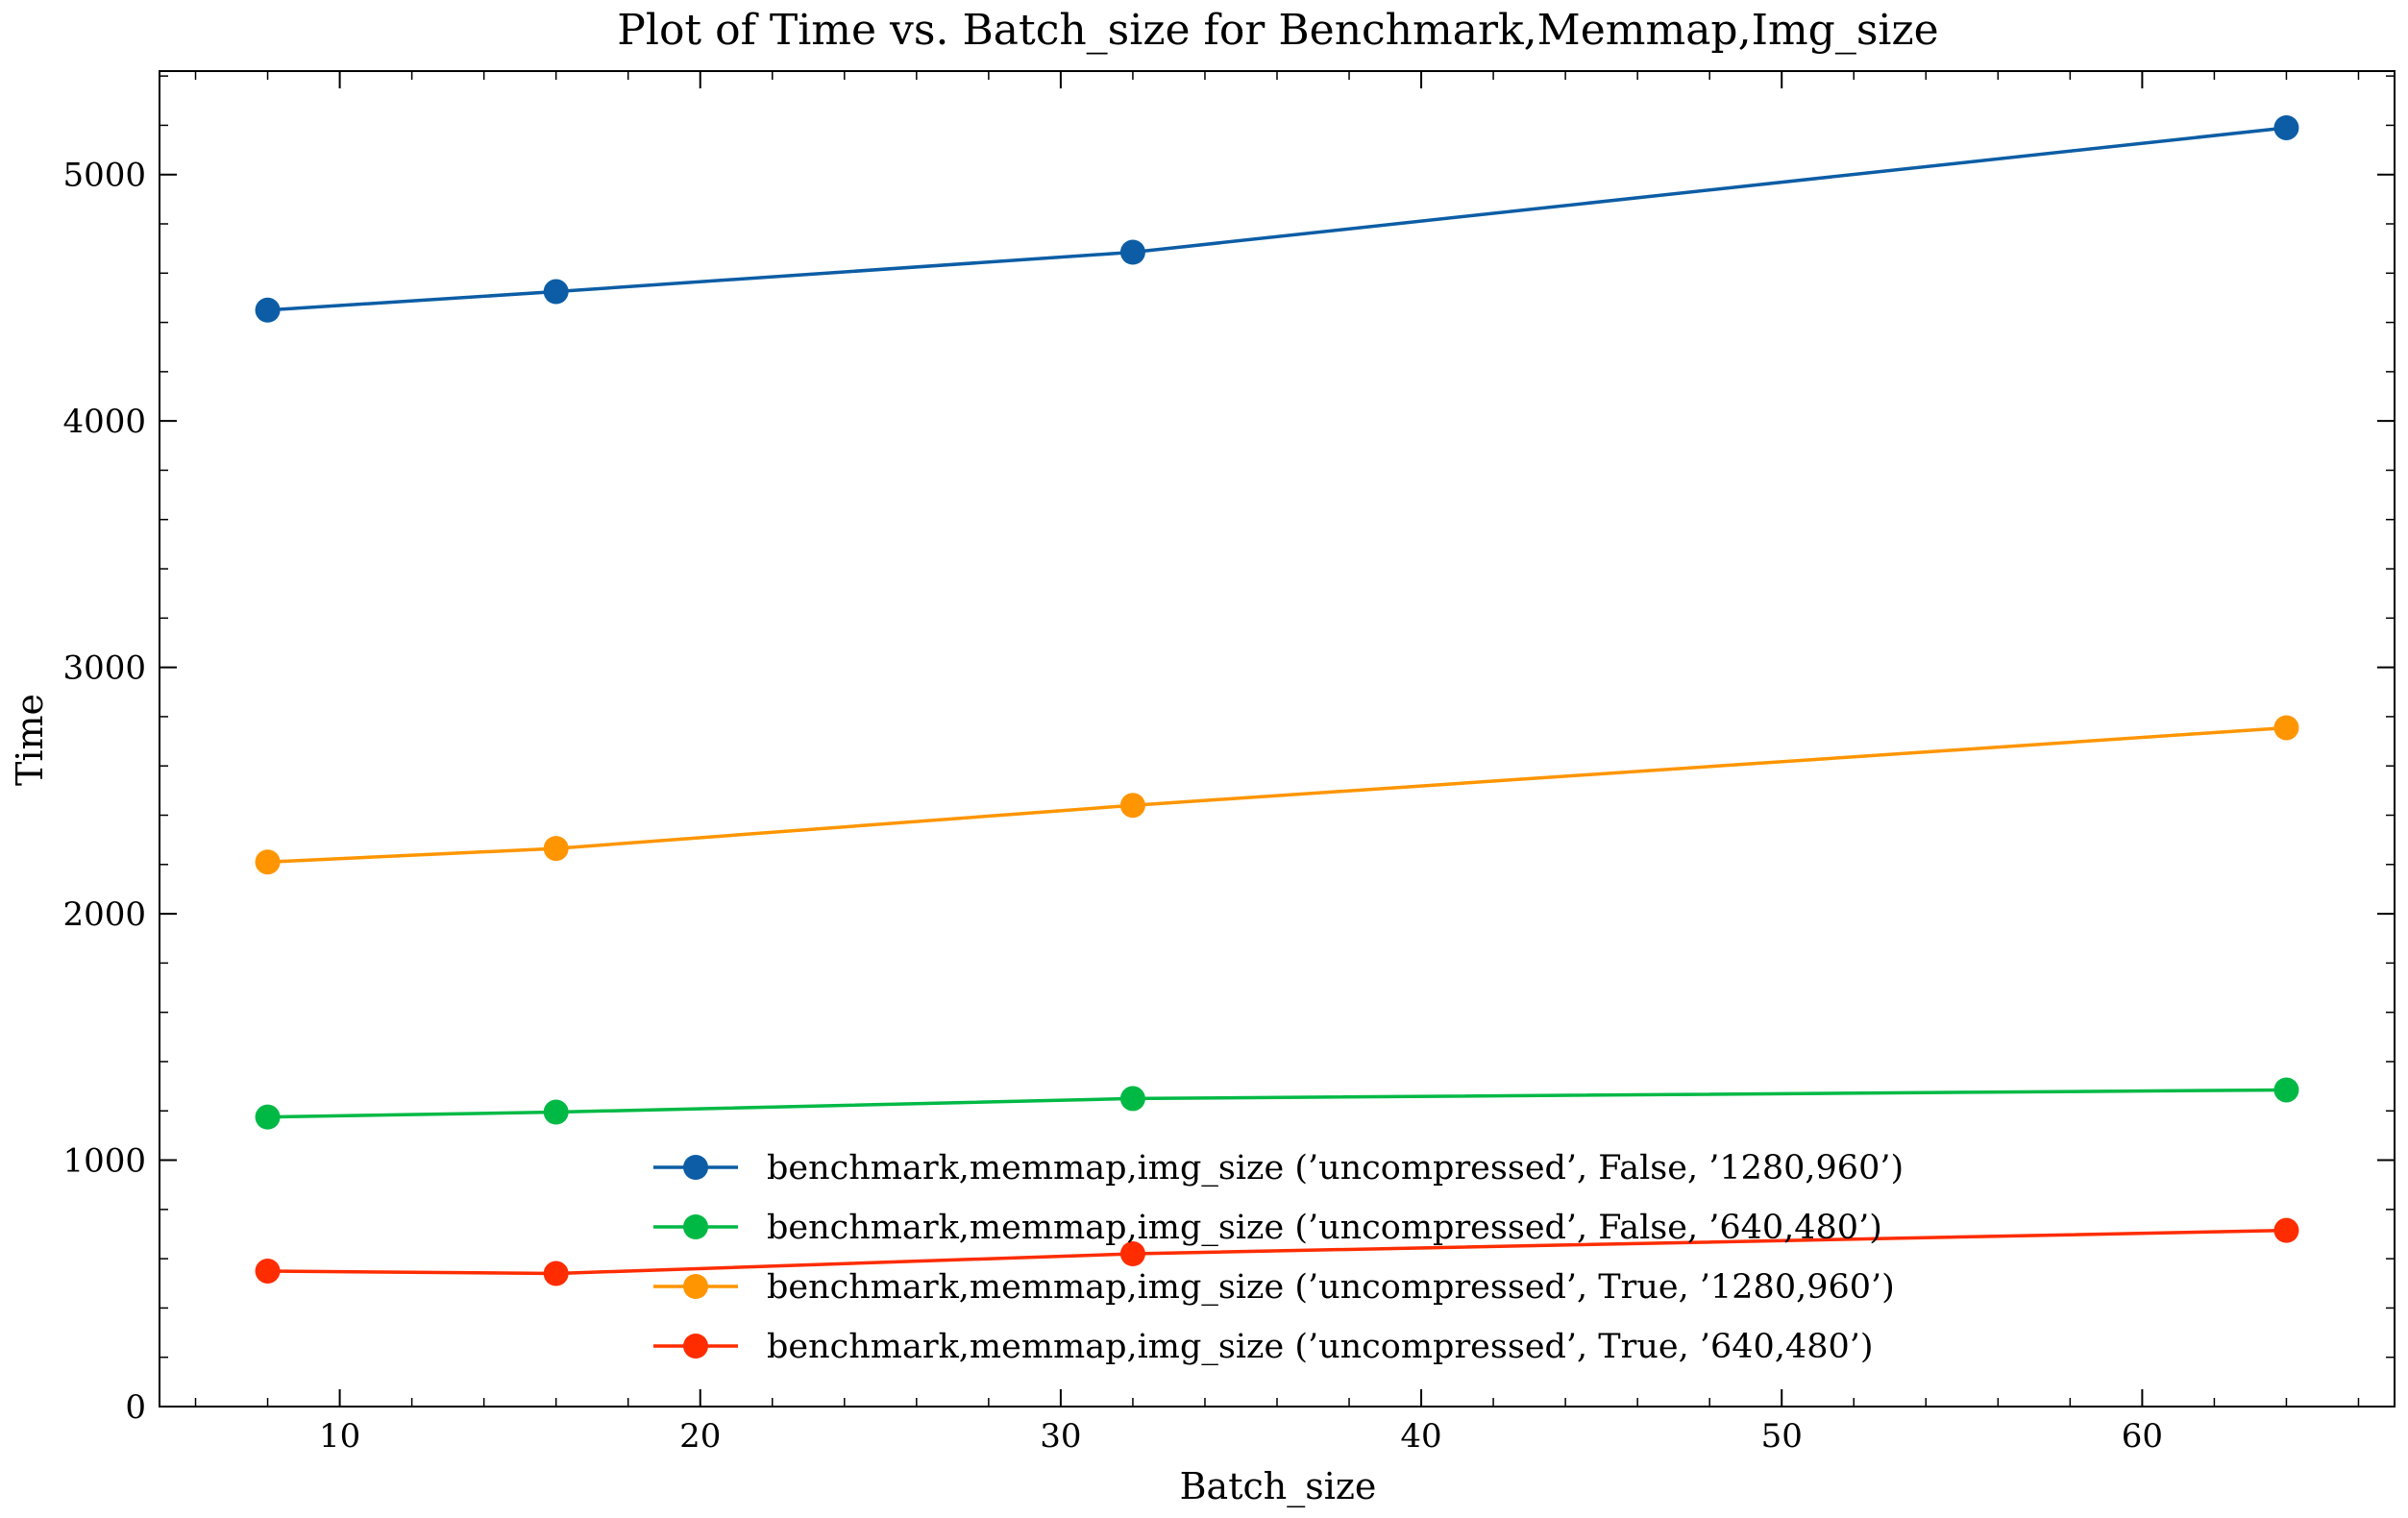 The image size is (2408, 1518). What do you see at coordinates (1060, 1436) in the screenshot?
I see `x-tick-label: 30` at bounding box center [1060, 1436].